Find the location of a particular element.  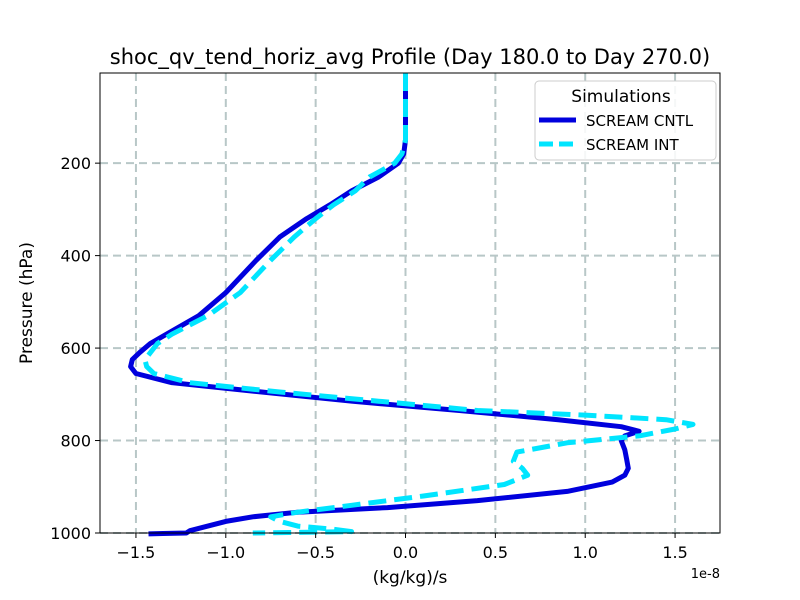

legend: Simulations SCREAM CNTL SCREAM INT is located at coordinates (625, 120).